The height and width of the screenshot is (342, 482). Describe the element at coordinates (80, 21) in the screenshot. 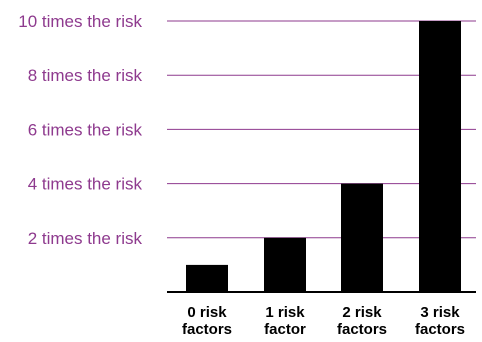

I see `y-tick-label: 10 times the risk` at that location.